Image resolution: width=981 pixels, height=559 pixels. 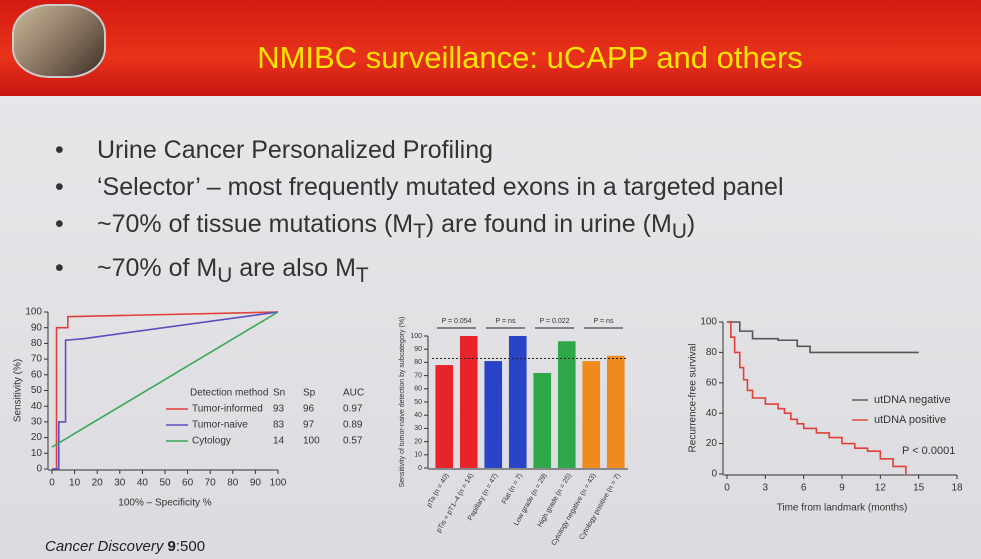 I want to click on x-tick-label: 60, so click(x=188, y=483).